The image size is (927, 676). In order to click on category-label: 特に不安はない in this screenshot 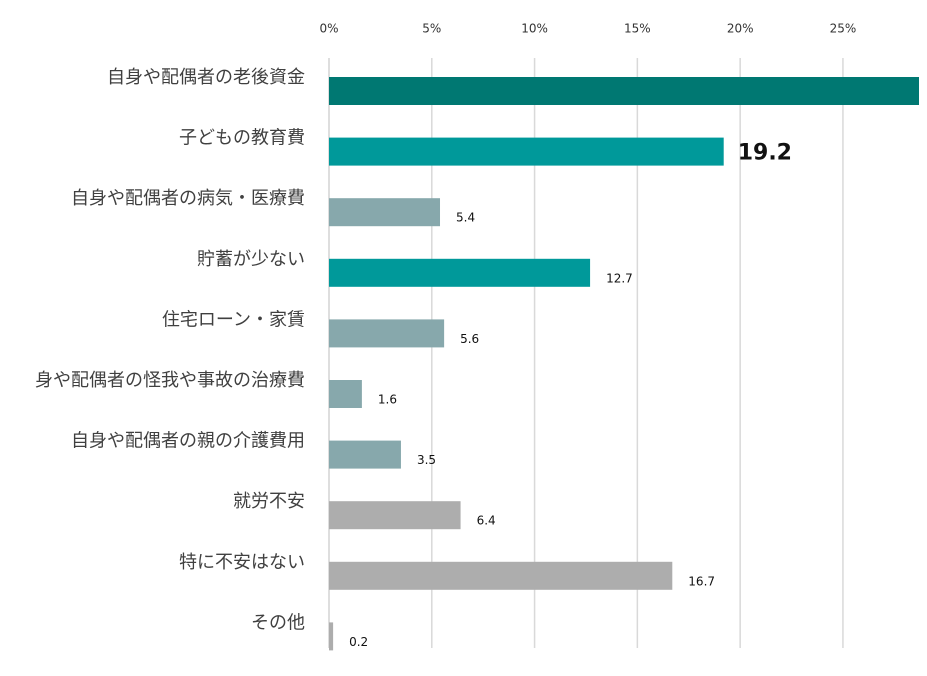, I will do `click(242, 562)`.